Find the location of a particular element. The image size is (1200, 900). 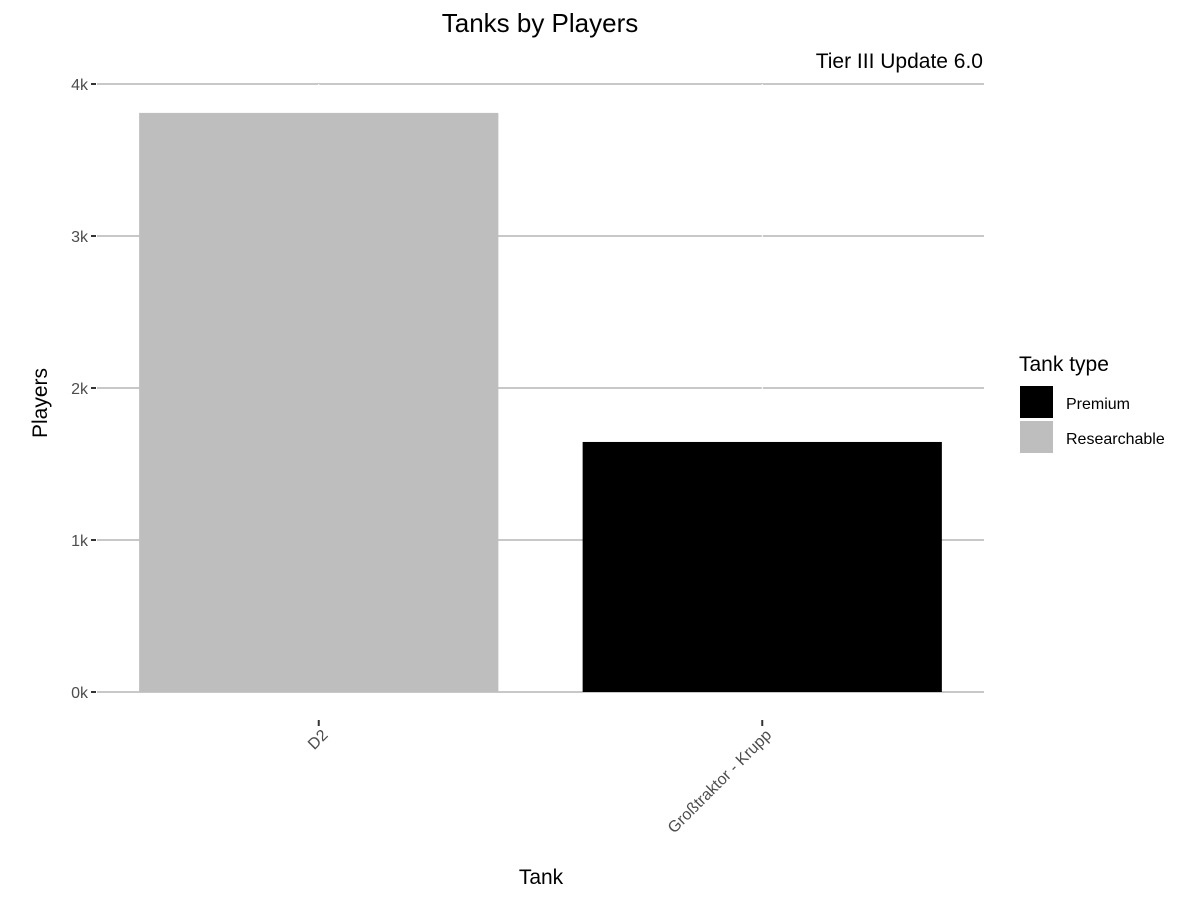

y-tick-label: 3k is located at coordinates (80, 237).